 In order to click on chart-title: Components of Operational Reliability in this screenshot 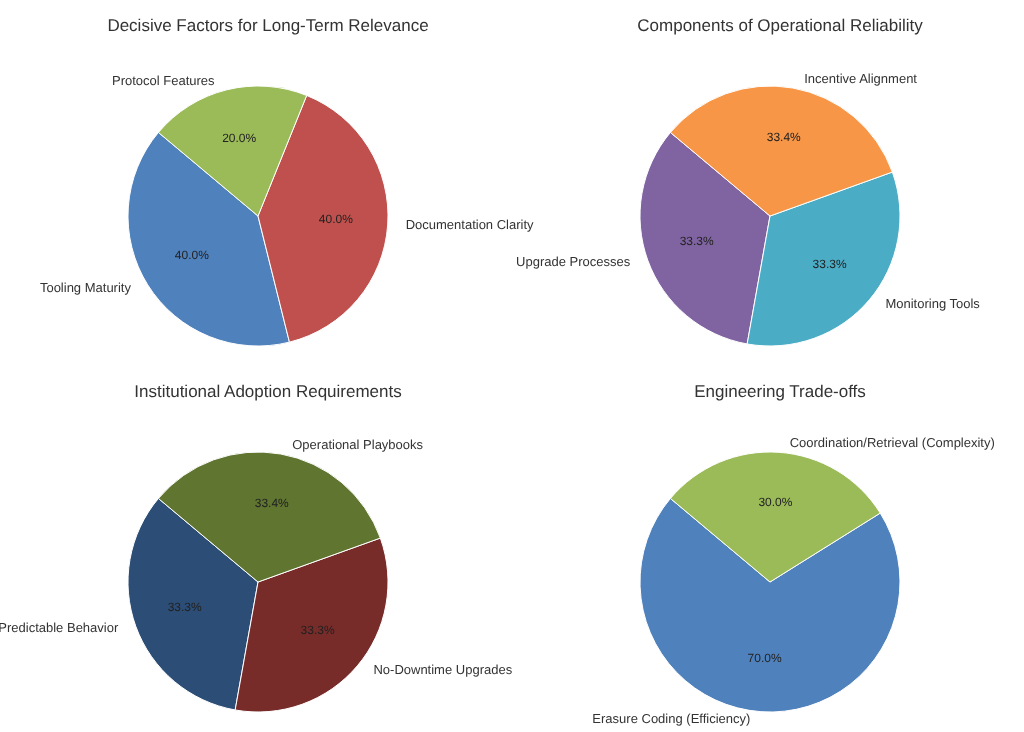, I will do `click(781, 25)`.